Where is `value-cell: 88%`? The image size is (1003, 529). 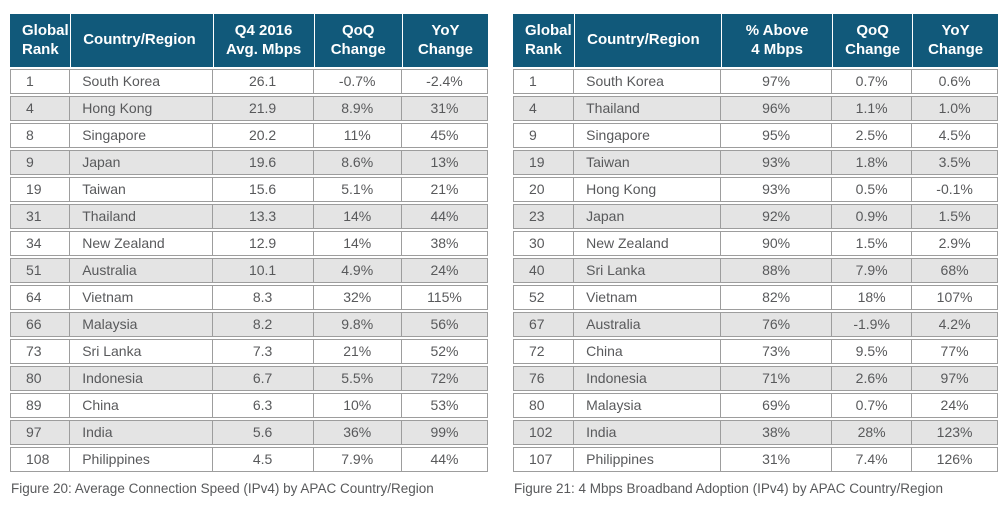 value-cell: 88% is located at coordinates (777, 270).